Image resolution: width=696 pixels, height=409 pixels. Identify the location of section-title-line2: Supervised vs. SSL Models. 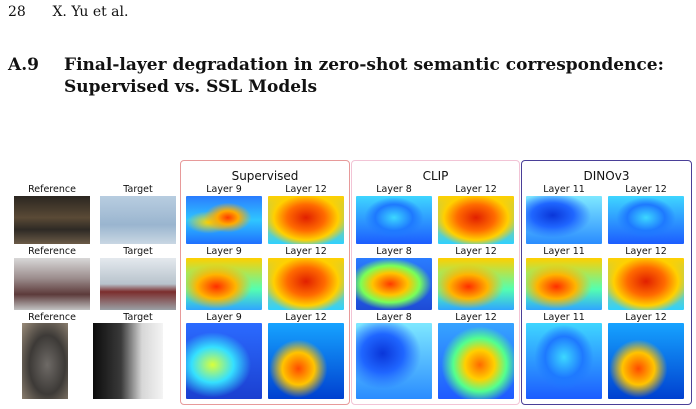
(191, 87).